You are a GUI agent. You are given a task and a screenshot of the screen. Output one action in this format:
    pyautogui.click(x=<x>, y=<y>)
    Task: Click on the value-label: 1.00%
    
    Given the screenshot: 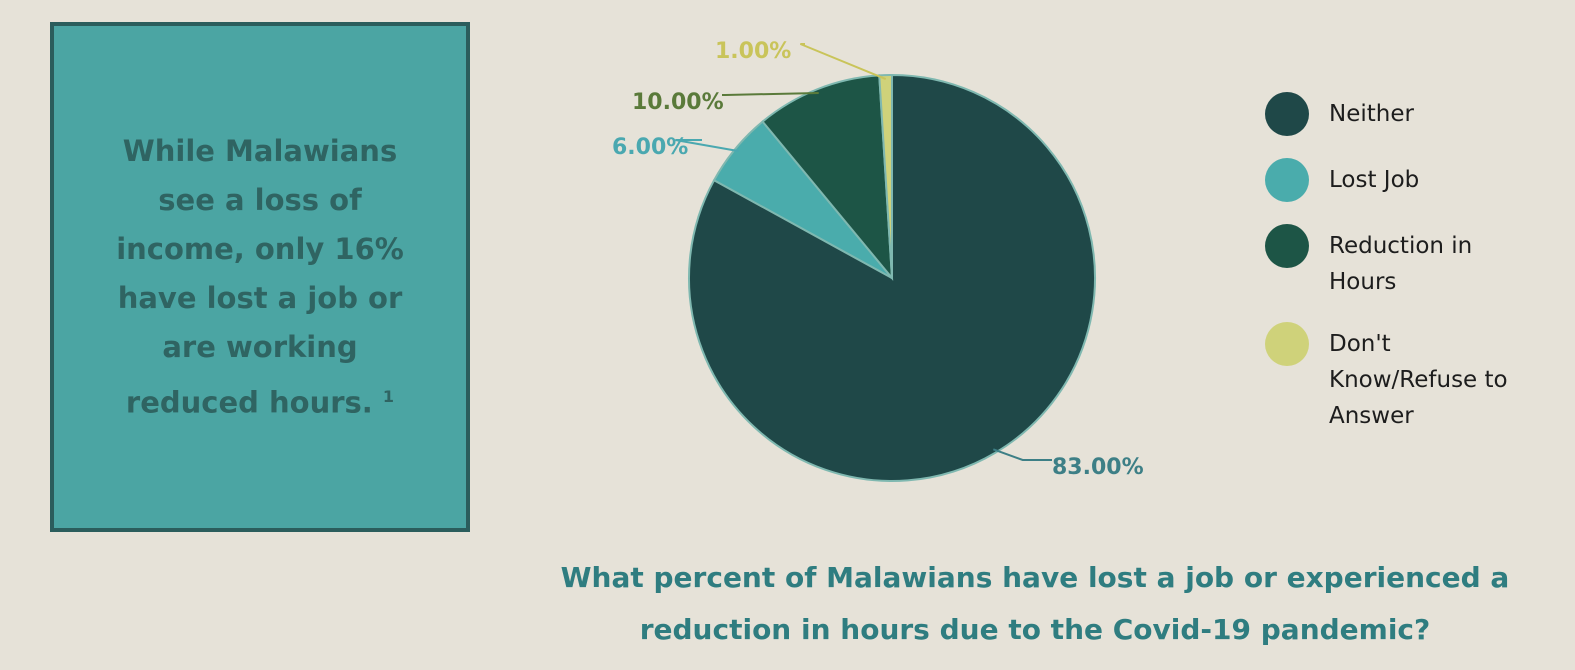 What is the action you would take?
    pyautogui.click(x=753, y=51)
    